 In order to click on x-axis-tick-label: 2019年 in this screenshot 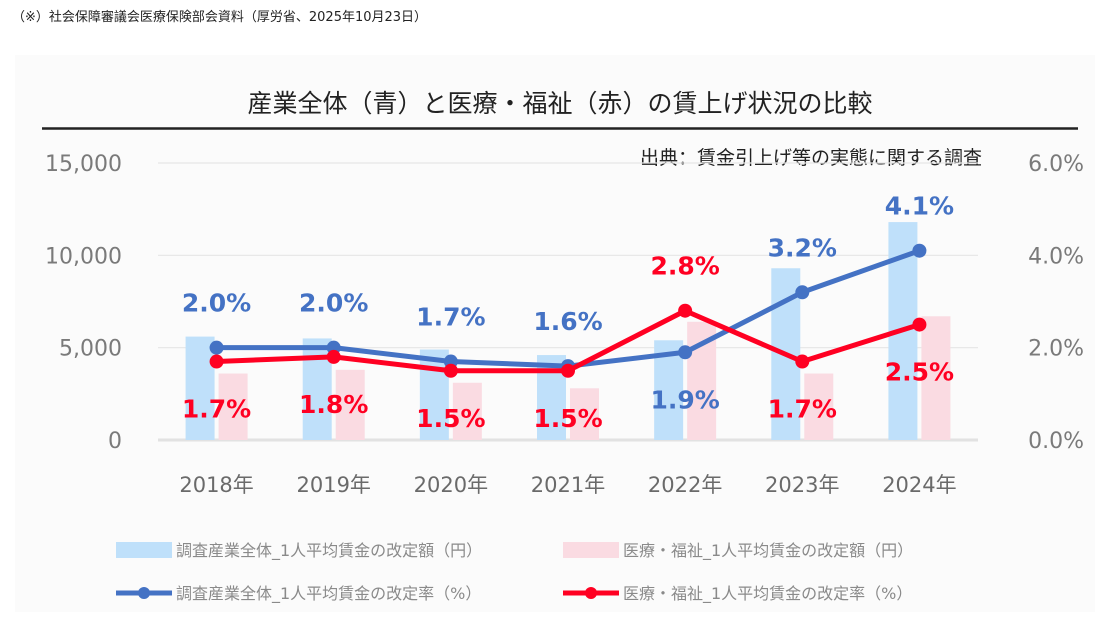, I will do `click(333, 485)`.